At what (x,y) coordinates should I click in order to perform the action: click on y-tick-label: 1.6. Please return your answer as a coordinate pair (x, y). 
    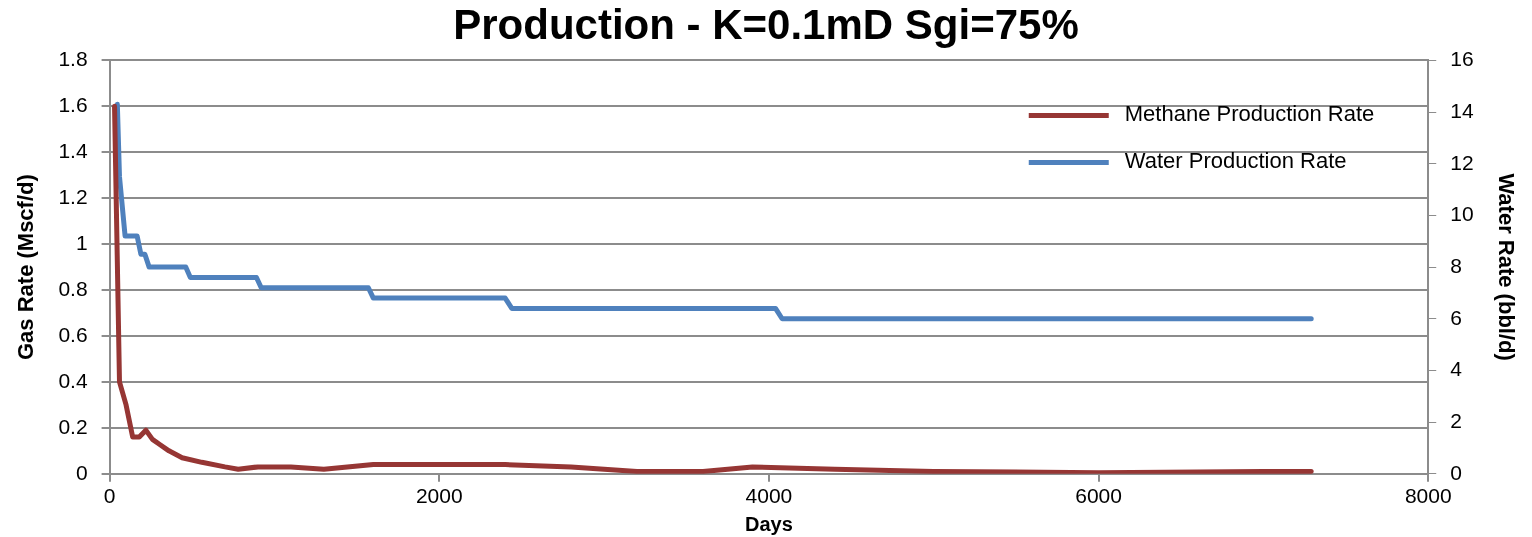
    Looking at the image, I should click on (73, 105).